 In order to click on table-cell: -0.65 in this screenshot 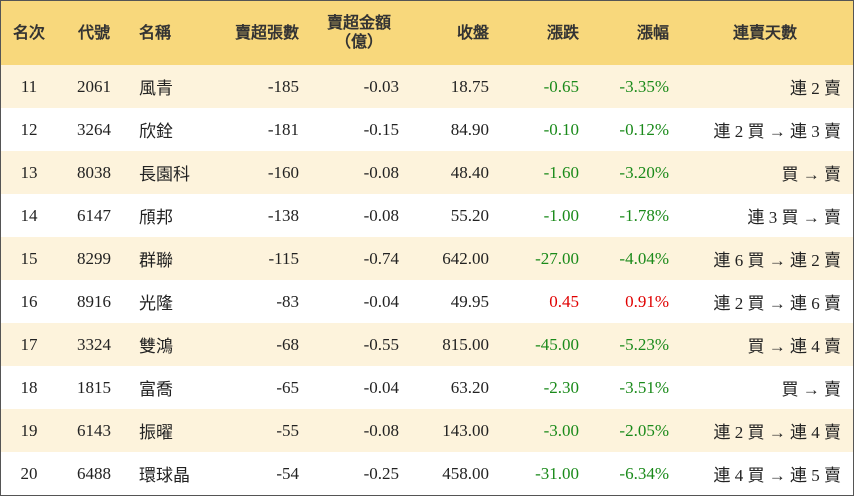, I will do `click(546, 86)`.